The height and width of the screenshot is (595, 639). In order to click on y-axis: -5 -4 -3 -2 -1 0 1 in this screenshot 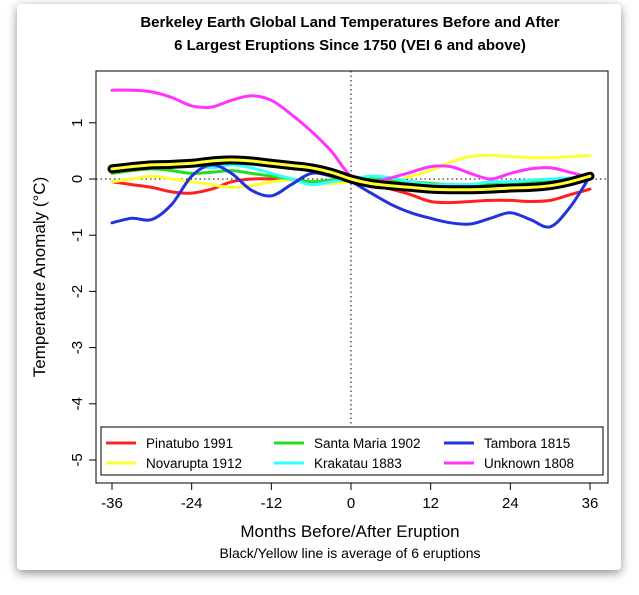, I will do `click(83, 293)`.